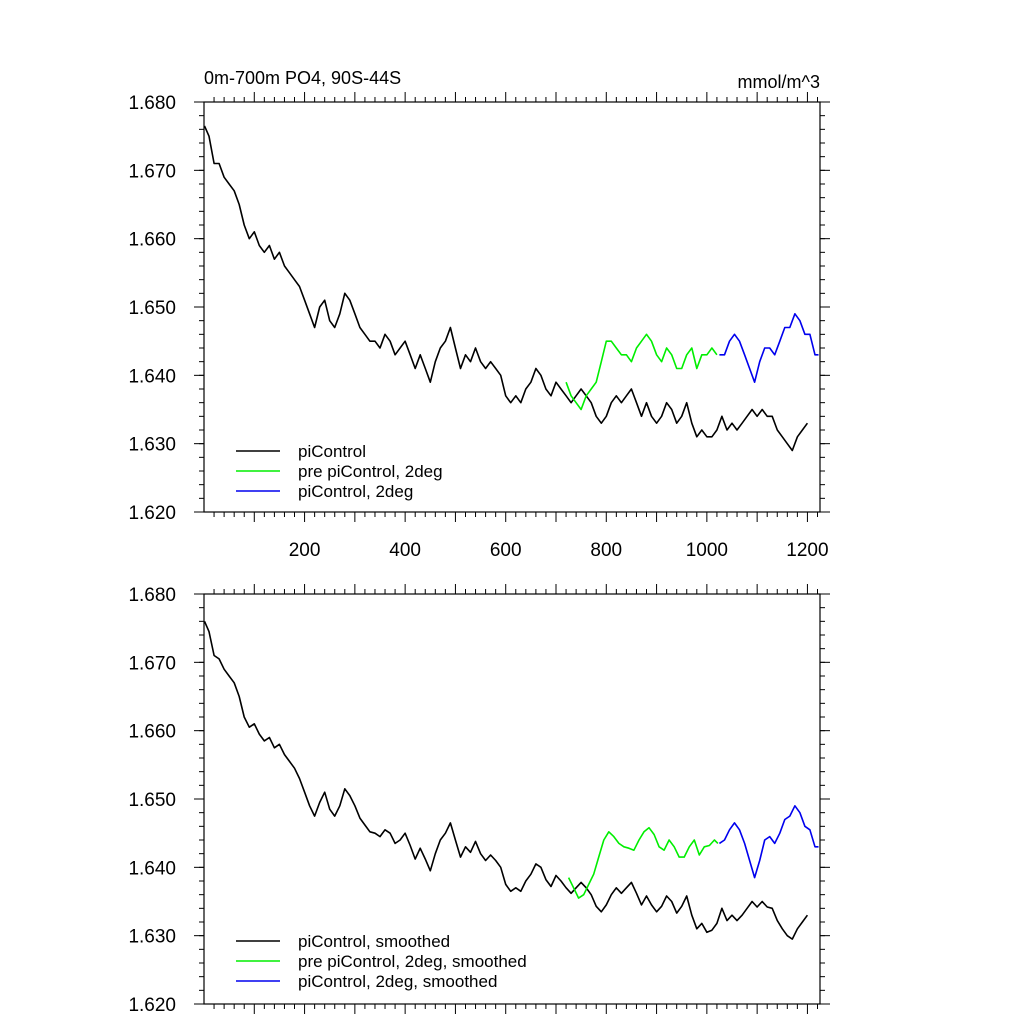 The width and height of the screenshot is (1024, 1024). What do you see at coordinates (374, 941) in the screenshot?
I see `legend-label: piControl, smoothed` at bounding box center [374, 941].